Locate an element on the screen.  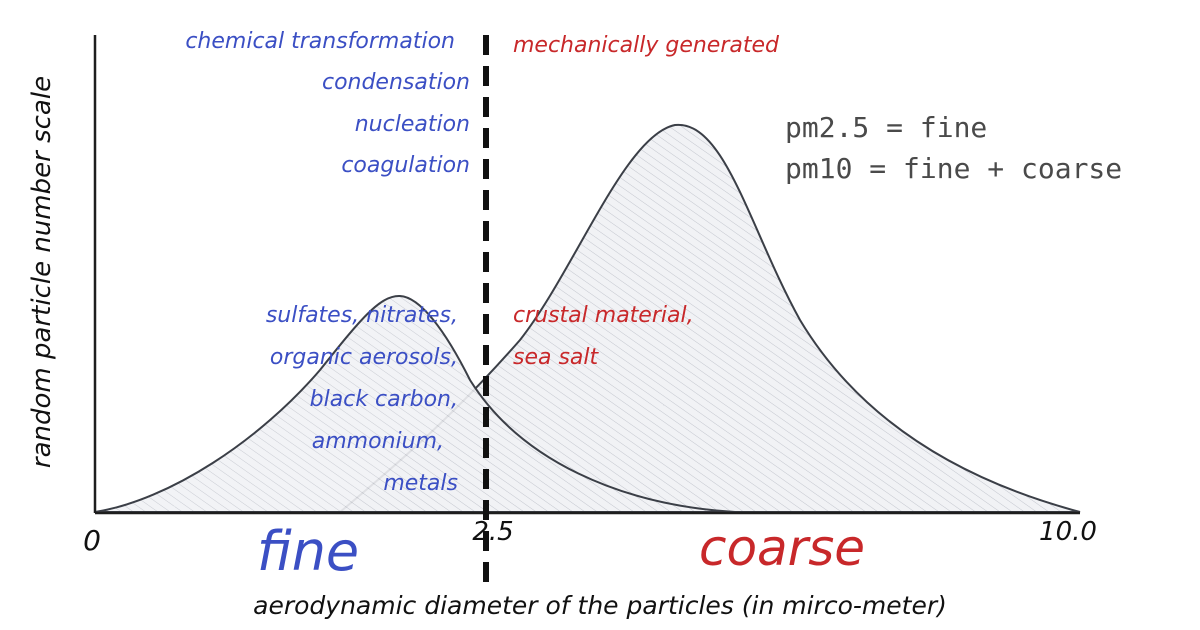
coarse-region-label: coarse is located at coordinates (782, 548).